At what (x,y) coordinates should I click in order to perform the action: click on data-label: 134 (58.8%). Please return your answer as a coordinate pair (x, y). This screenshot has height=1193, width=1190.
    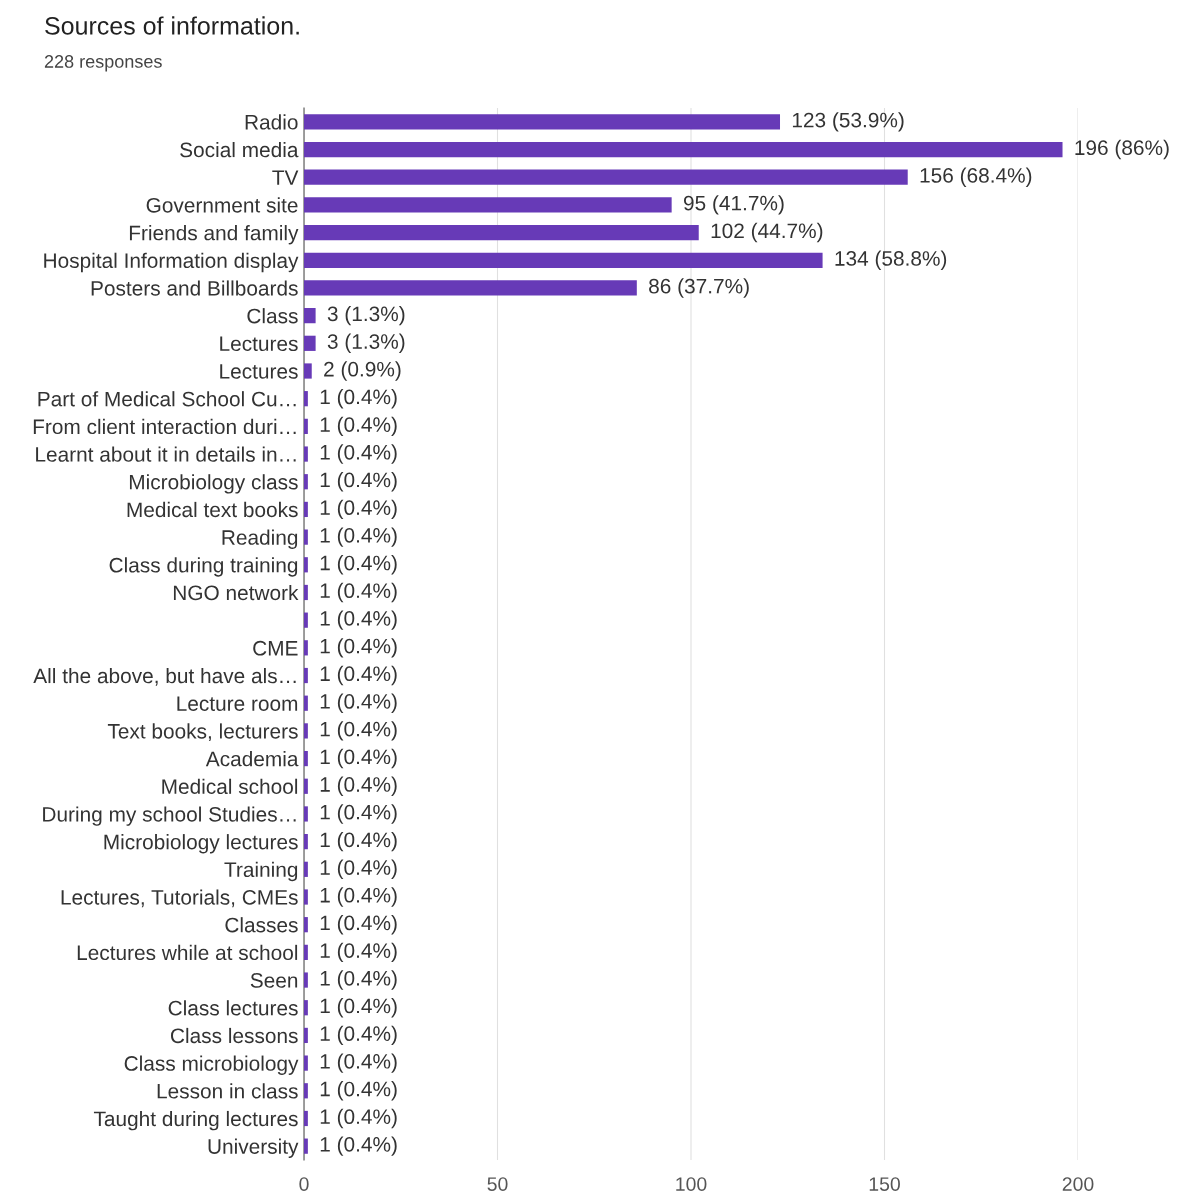
    Looking at the image, I should click on (891, 260).